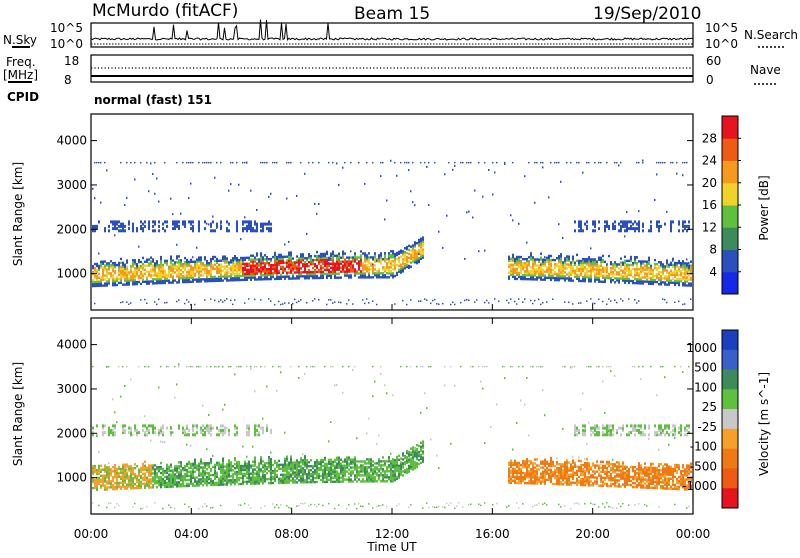 This screenshot has width=800, height=558. Describe the element at coordinates (400, 35) in the screenshot. I see `noise-panel: N.Sky 10^5 10^0 10^5 10^0 N.Search` at that location.